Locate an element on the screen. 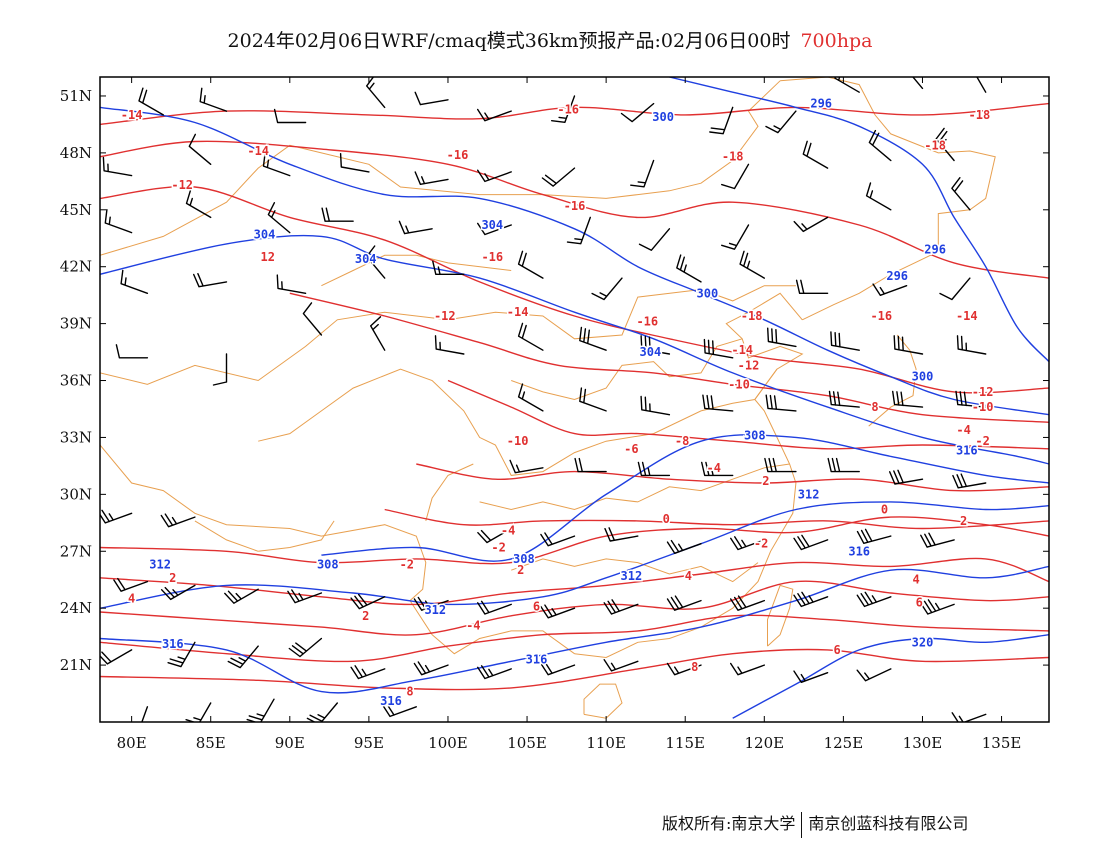 This screenshot has width=1100, height=850. lat-tick-label: 51N is located at coordinates (76, 96).